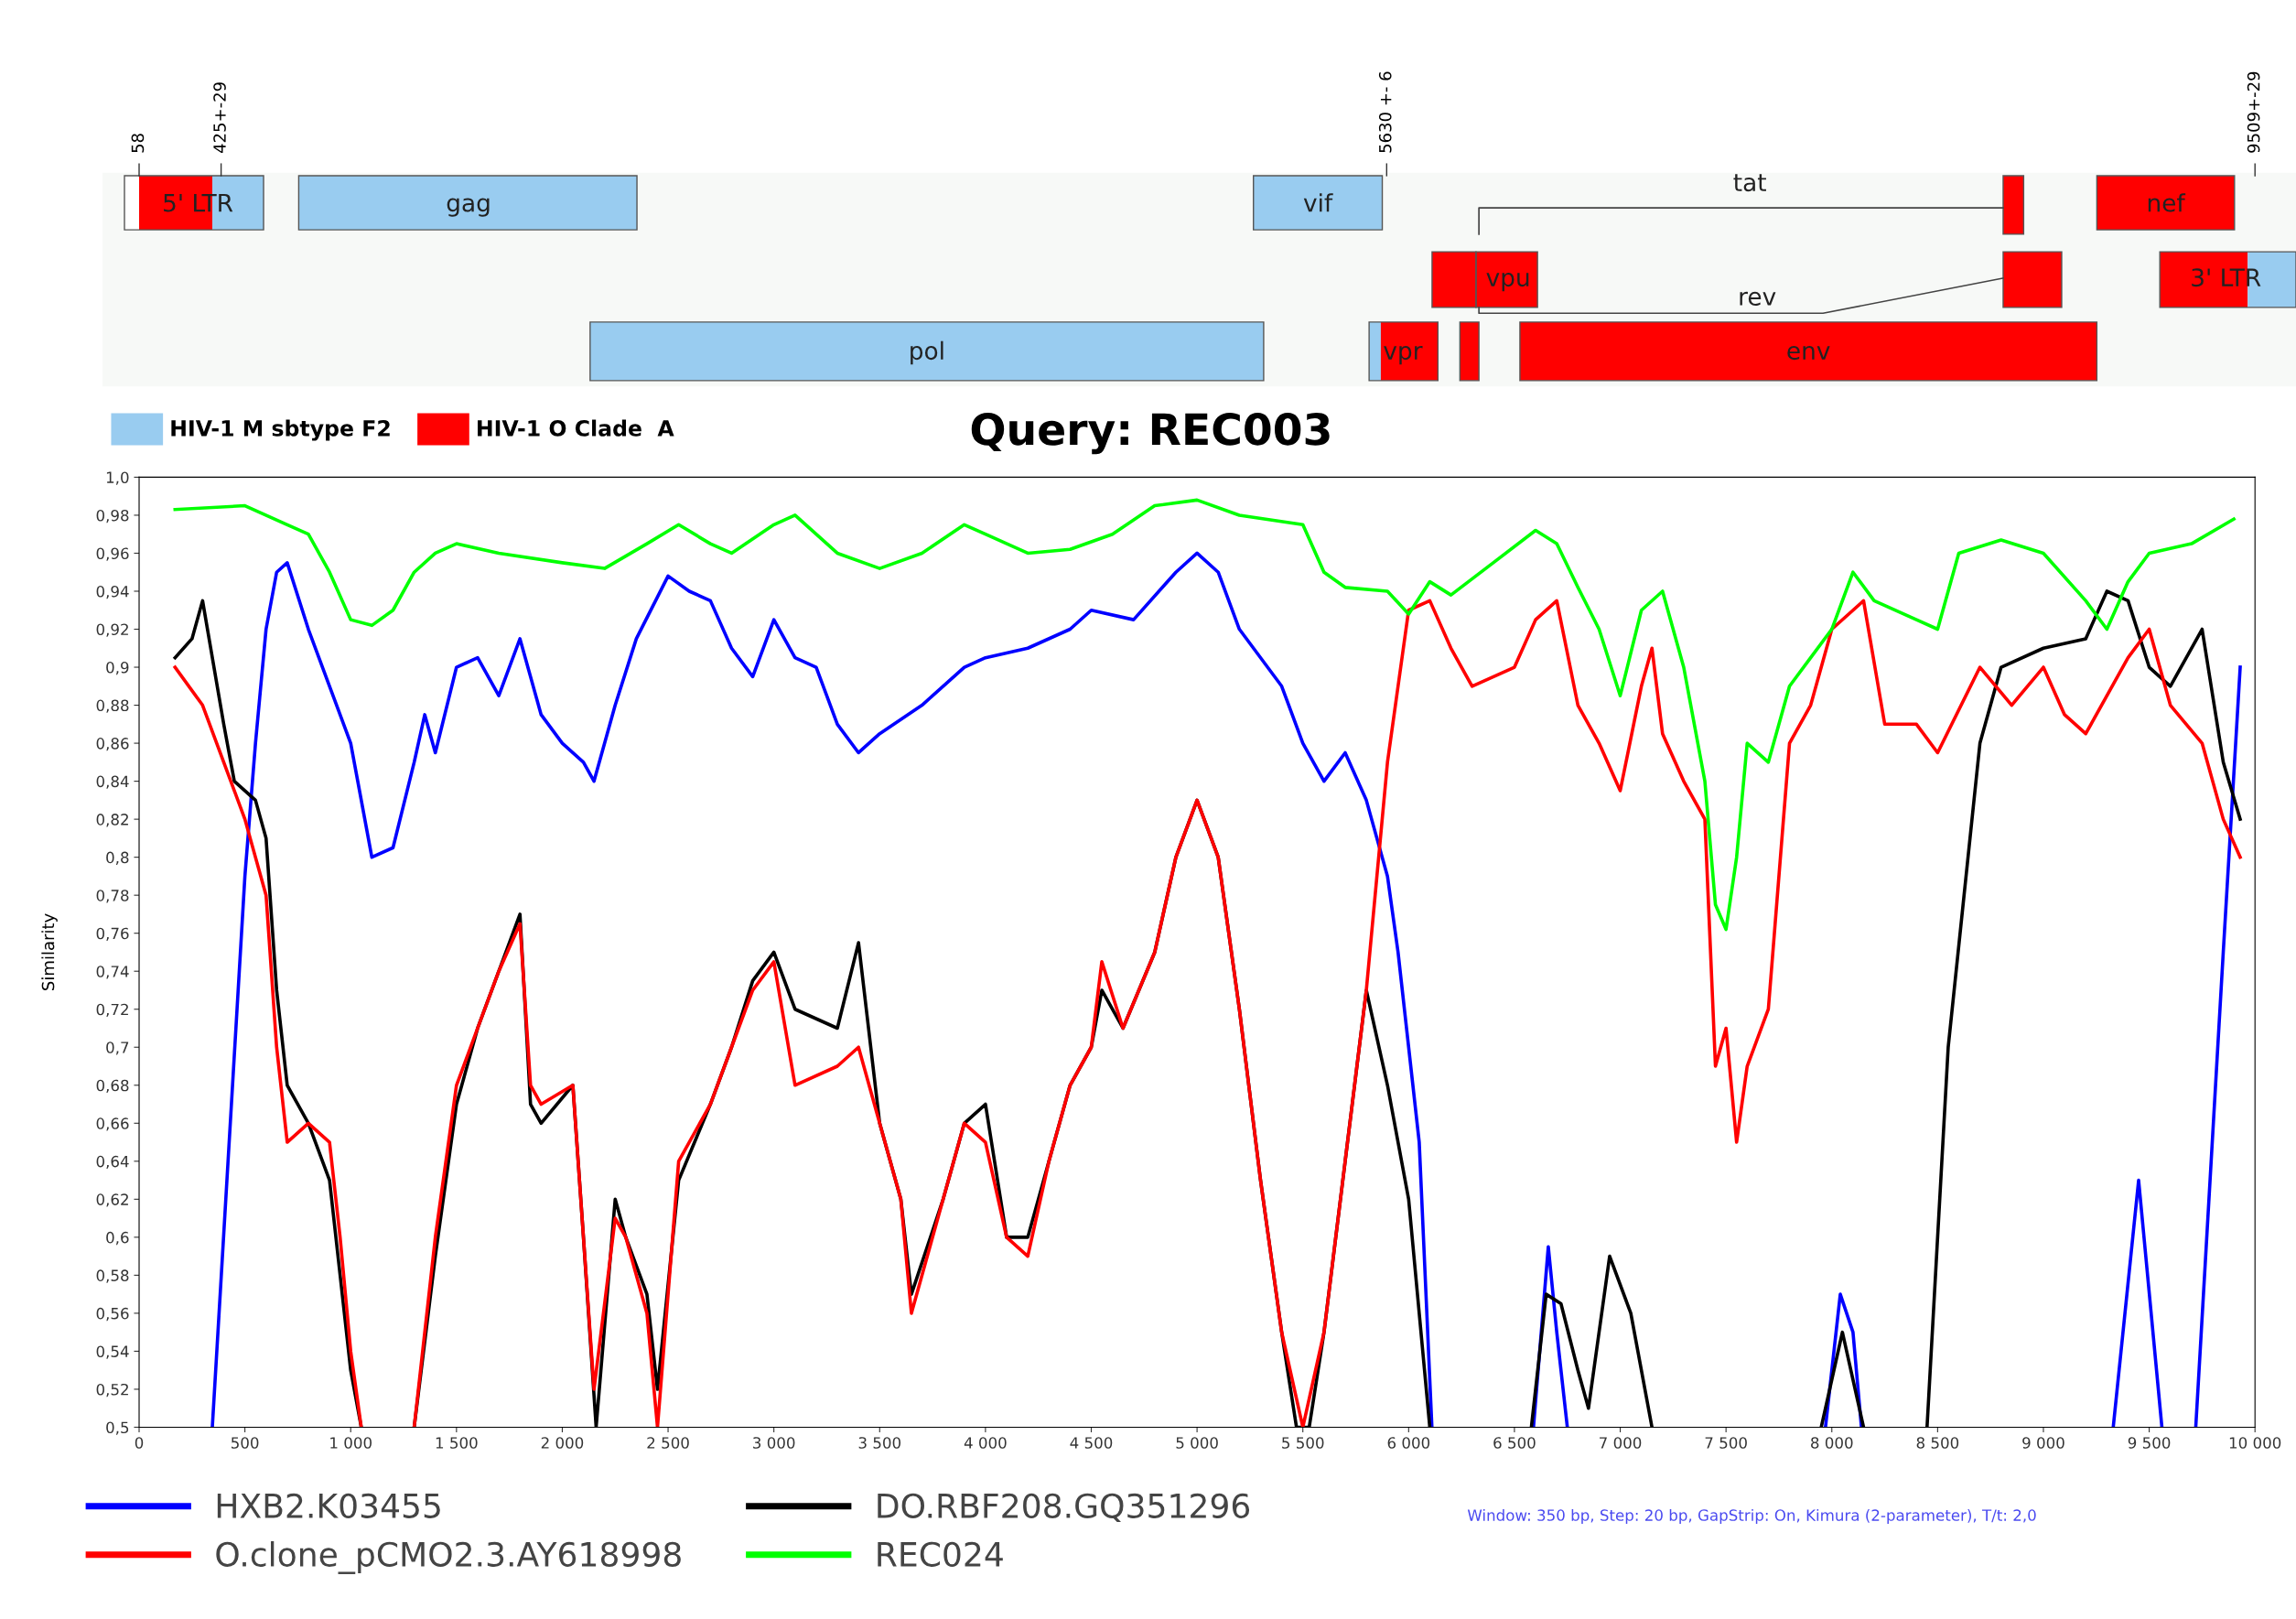 Image resolution: width=2296 pixels, height=1619 pixels. Describe the element at coordinates (112, 630) in the screenshot. I see `y-tick-label: 0,92` at that location.